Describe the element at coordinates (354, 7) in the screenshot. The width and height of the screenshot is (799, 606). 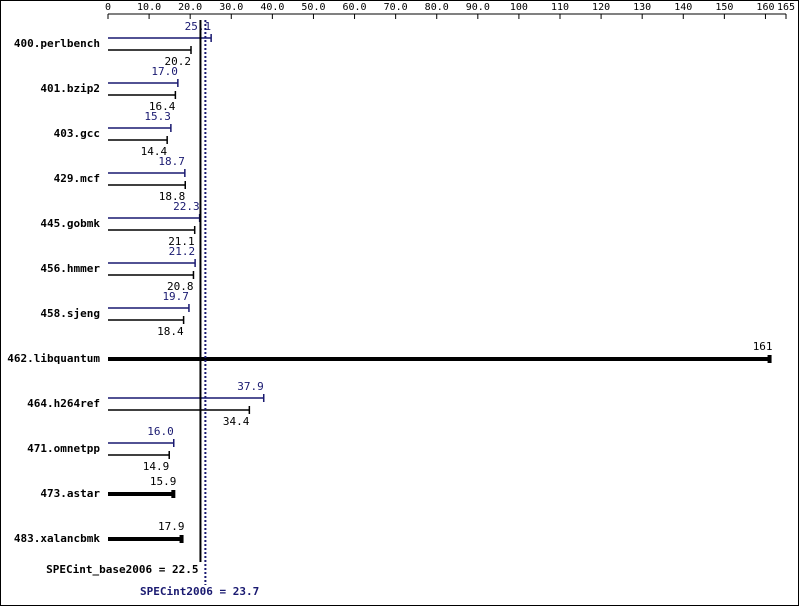
I see `x-tick-label: 60.0` at that location.